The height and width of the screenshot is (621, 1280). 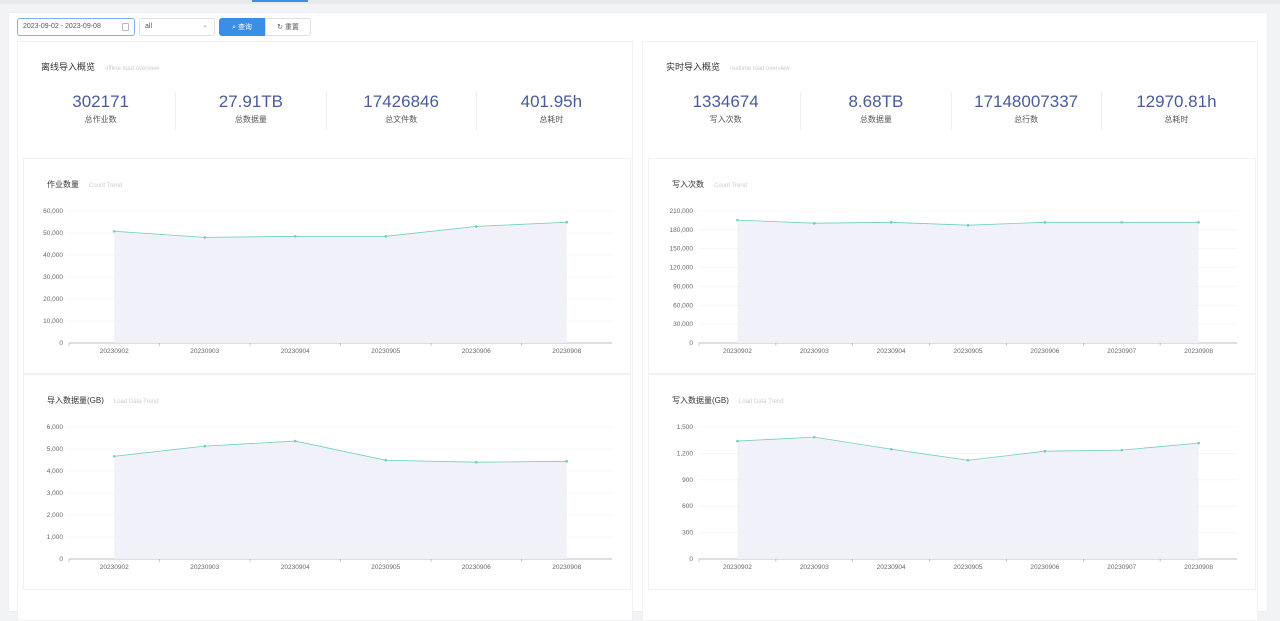 I want to click on chevron-down-icon: ⌄, so click(x=205, y=25).